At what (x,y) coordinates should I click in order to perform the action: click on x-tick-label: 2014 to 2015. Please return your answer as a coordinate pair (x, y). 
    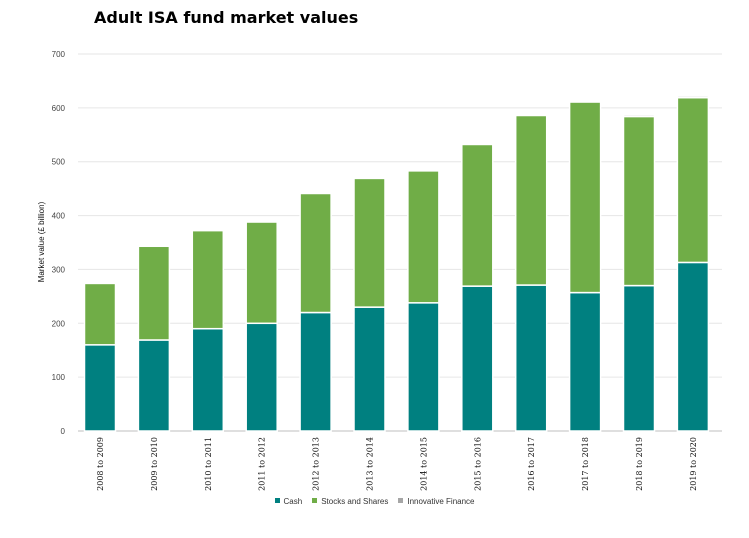
    Looking at the image, I should click on (423, 464).